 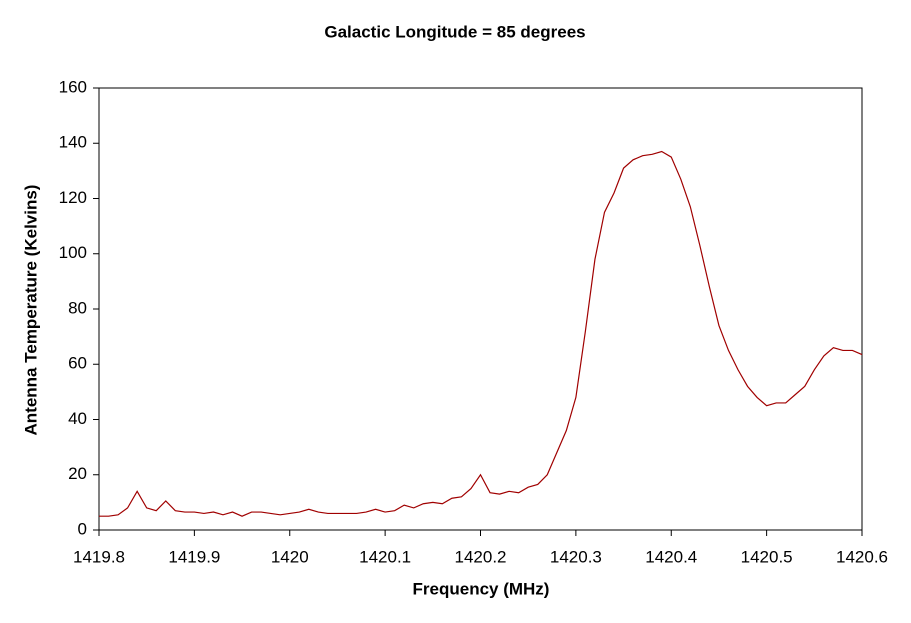 I want to click on y-tick-label: 0, so click(x=82, y=528).